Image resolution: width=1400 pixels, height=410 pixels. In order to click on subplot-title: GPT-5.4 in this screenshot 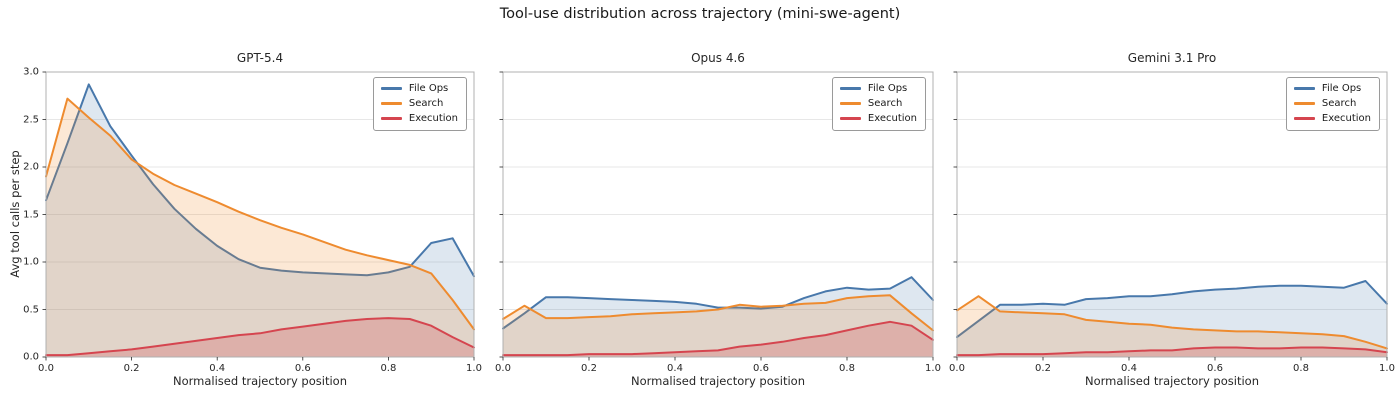, I will do `click(260, 58)`.